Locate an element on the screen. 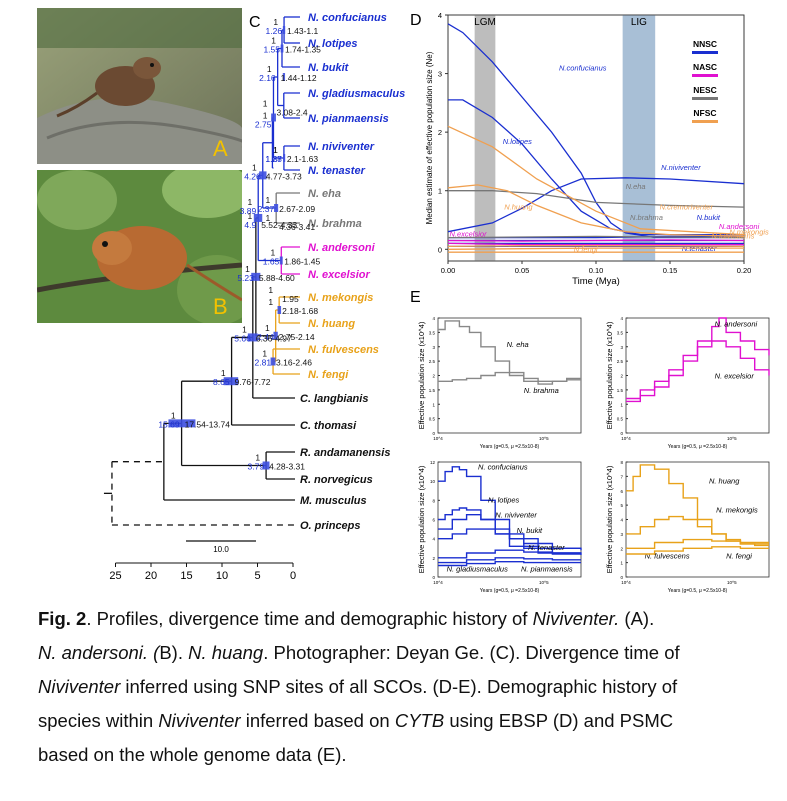  legend-label: NFSC is located at coordinates (704, 113).